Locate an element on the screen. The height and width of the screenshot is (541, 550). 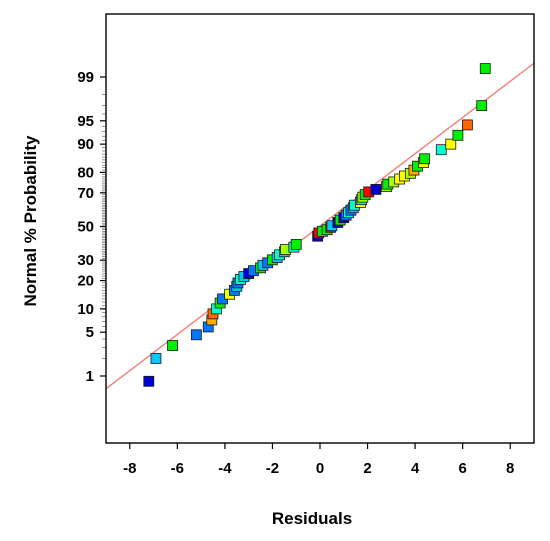
y-tick-label: 10 is located at coordinates (85, 309).